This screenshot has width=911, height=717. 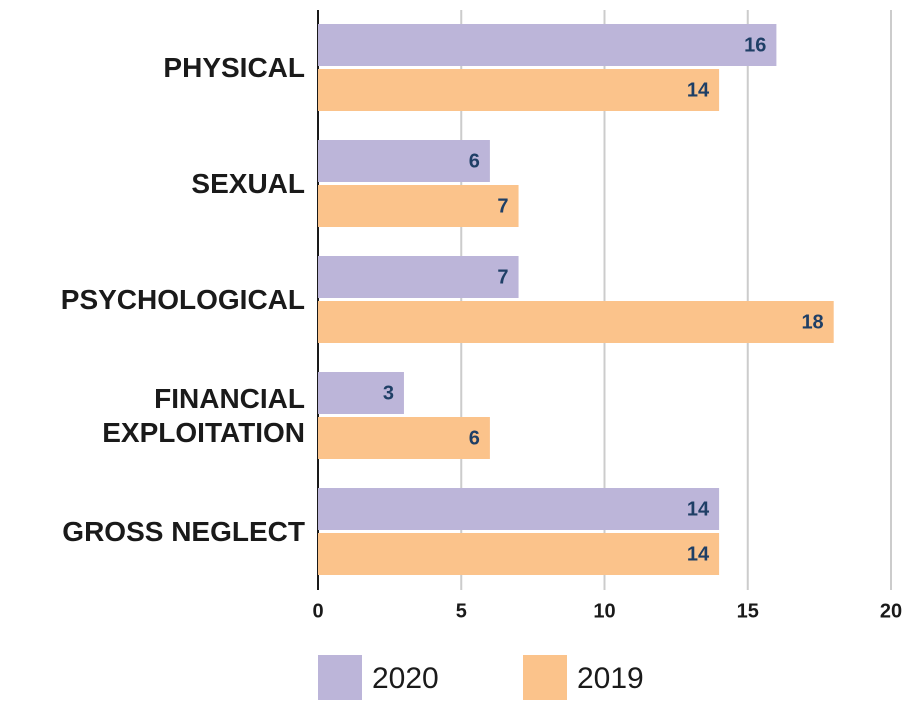 What do you see at coordinates (317, 611) in the screenshot?
I see `x-tick-label: 0` at bounding box center [317, 611].